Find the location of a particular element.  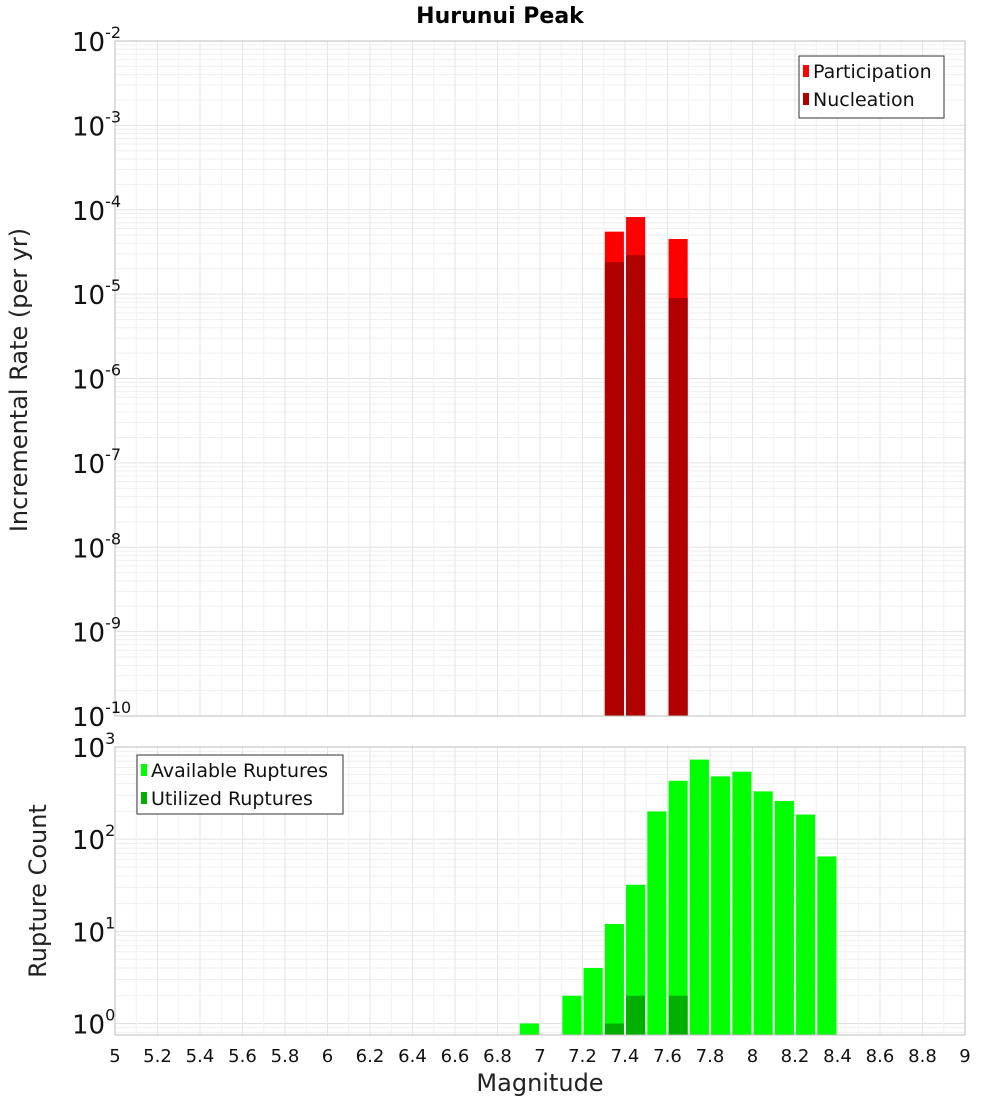

x-tick-label: 6.4 is located at coordinates (412, 1056).